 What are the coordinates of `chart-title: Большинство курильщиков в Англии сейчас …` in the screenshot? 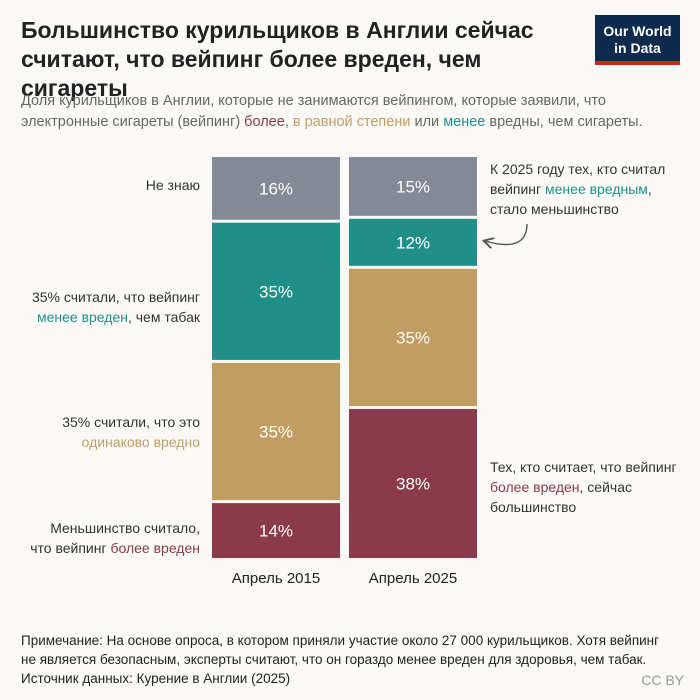 It's located at (277, 59).